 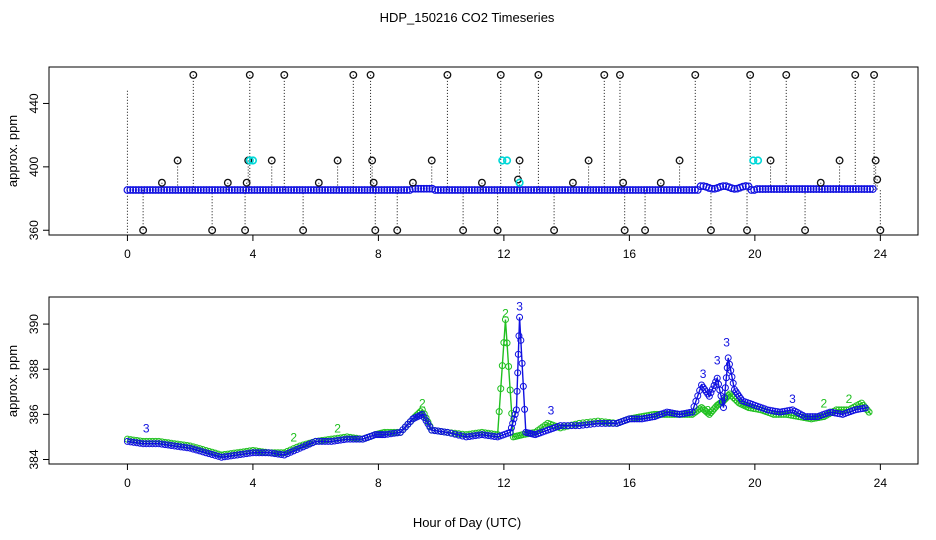 I want to click on point-label: 2, so click(x=849, y=399).